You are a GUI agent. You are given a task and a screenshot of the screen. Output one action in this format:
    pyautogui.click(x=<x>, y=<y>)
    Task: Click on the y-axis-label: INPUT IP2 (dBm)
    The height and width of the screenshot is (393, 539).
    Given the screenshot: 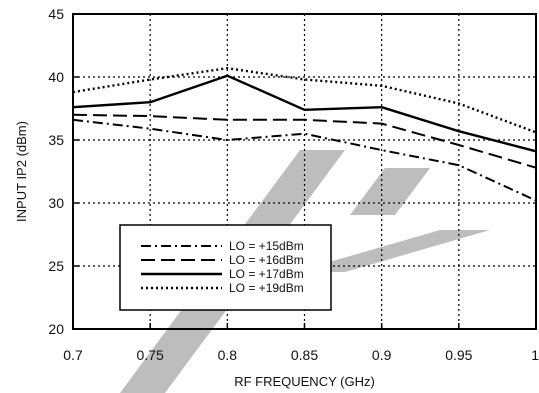 What is the action you would take?
    pyautogui.click(x=21, y=171)
    